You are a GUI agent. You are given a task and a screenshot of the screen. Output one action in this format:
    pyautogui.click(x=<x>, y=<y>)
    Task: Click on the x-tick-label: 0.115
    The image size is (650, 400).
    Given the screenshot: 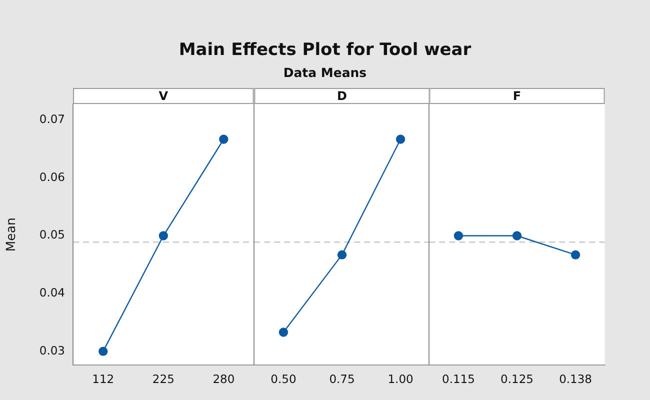 What is the action you would take?
    pyautogui.click(x=459, y=379)
    